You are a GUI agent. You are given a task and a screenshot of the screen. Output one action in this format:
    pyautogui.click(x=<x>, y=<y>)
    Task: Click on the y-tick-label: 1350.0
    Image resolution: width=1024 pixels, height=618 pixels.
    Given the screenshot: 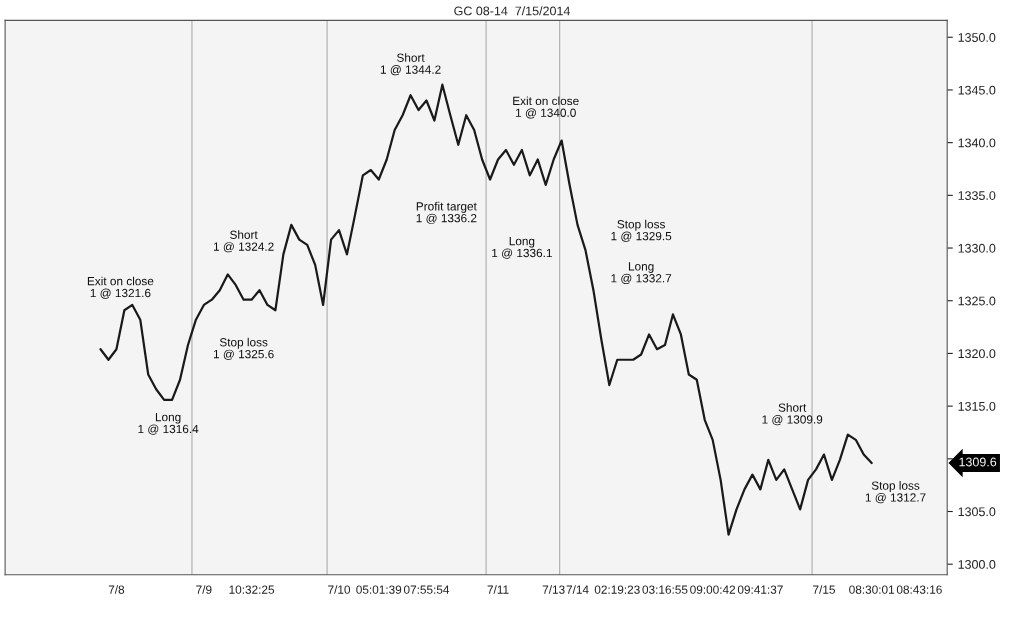 What is the action you would take?
    pyautogui.click(x=977, y=37)
    